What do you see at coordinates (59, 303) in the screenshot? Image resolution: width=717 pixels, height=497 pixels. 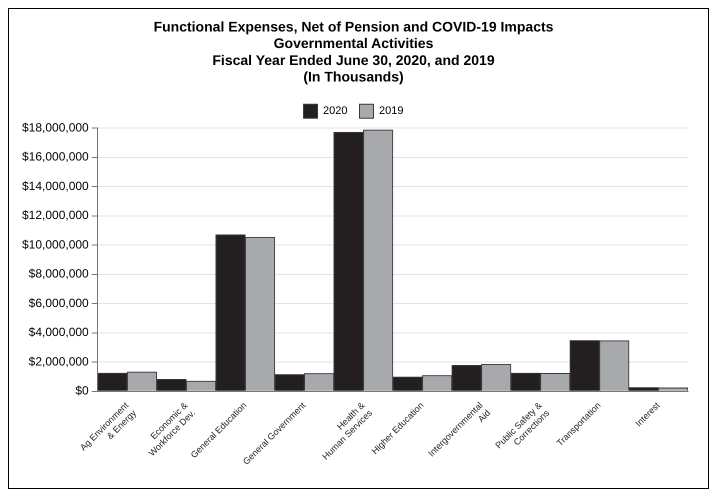 I see `y-tick-label: $6,000,000` at bounding box center [59, 303].